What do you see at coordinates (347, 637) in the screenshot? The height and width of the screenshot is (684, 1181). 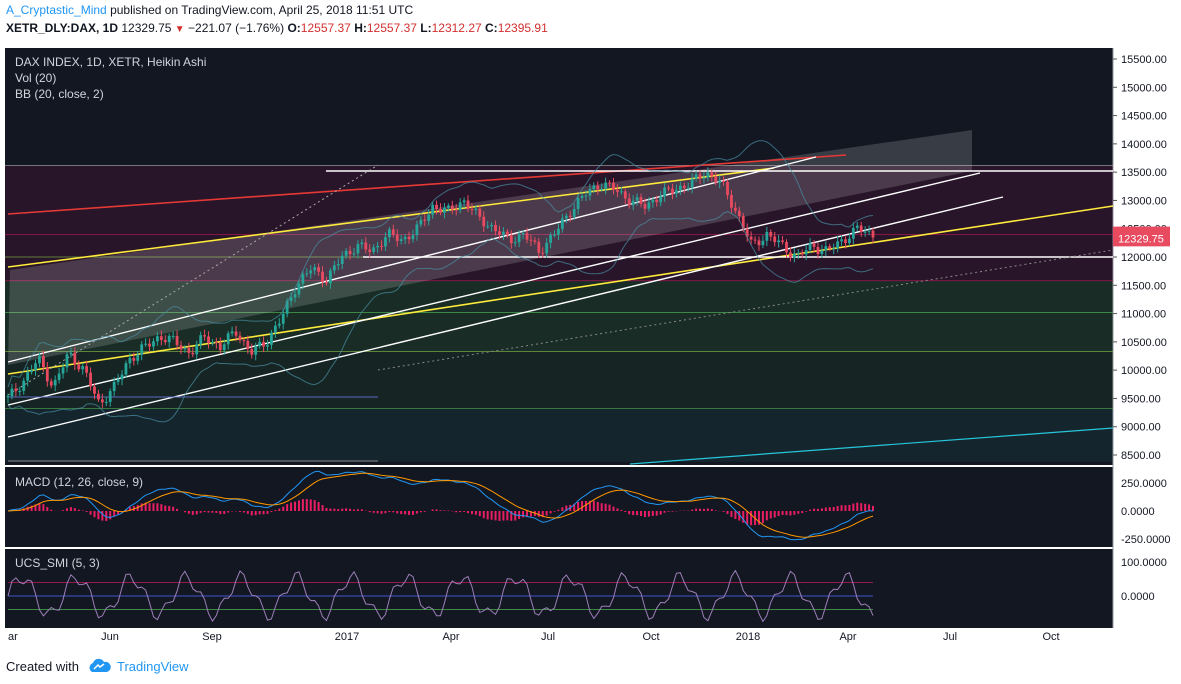 I see `time-tick-label: 2017` at bounding box center [347, 637].